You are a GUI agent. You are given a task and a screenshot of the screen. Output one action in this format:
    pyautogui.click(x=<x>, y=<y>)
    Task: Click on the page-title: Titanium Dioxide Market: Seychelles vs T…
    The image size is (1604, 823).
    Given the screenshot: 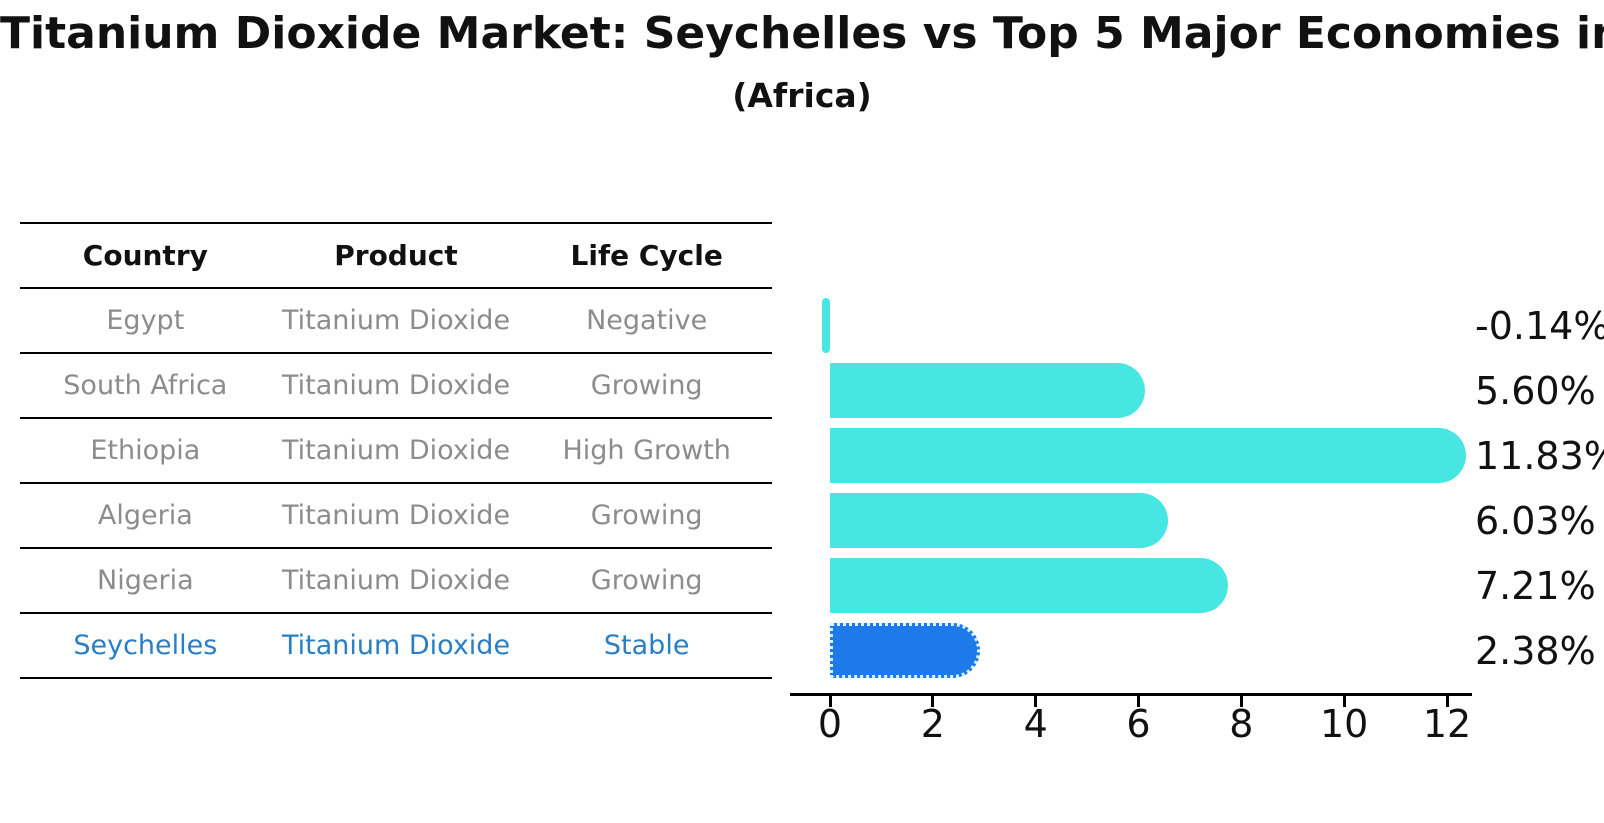 What is the action you would take?
    pyautogui.click(x=802, y=33)
    